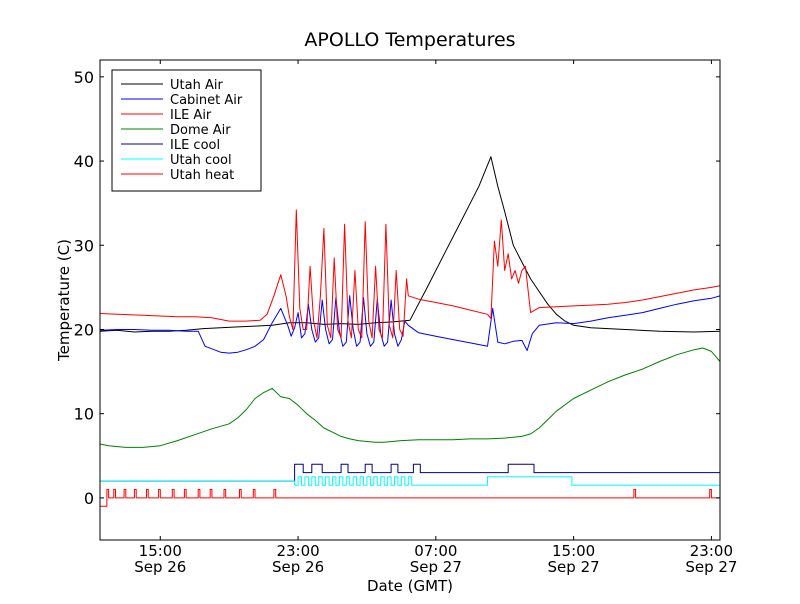  What do you see at coordinates (410, 481) in the screenshot?
I see `series-line-utah-cool` at bounding box center [410, 481].